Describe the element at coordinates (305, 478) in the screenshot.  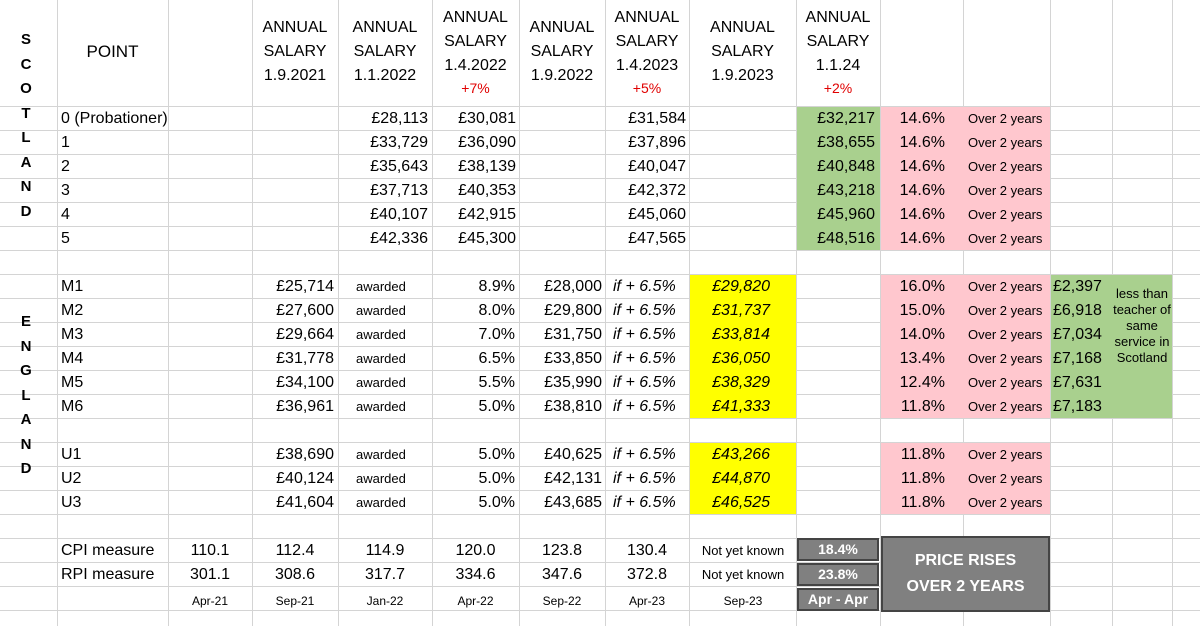
I see `salary-cell: £40,124` at that location.